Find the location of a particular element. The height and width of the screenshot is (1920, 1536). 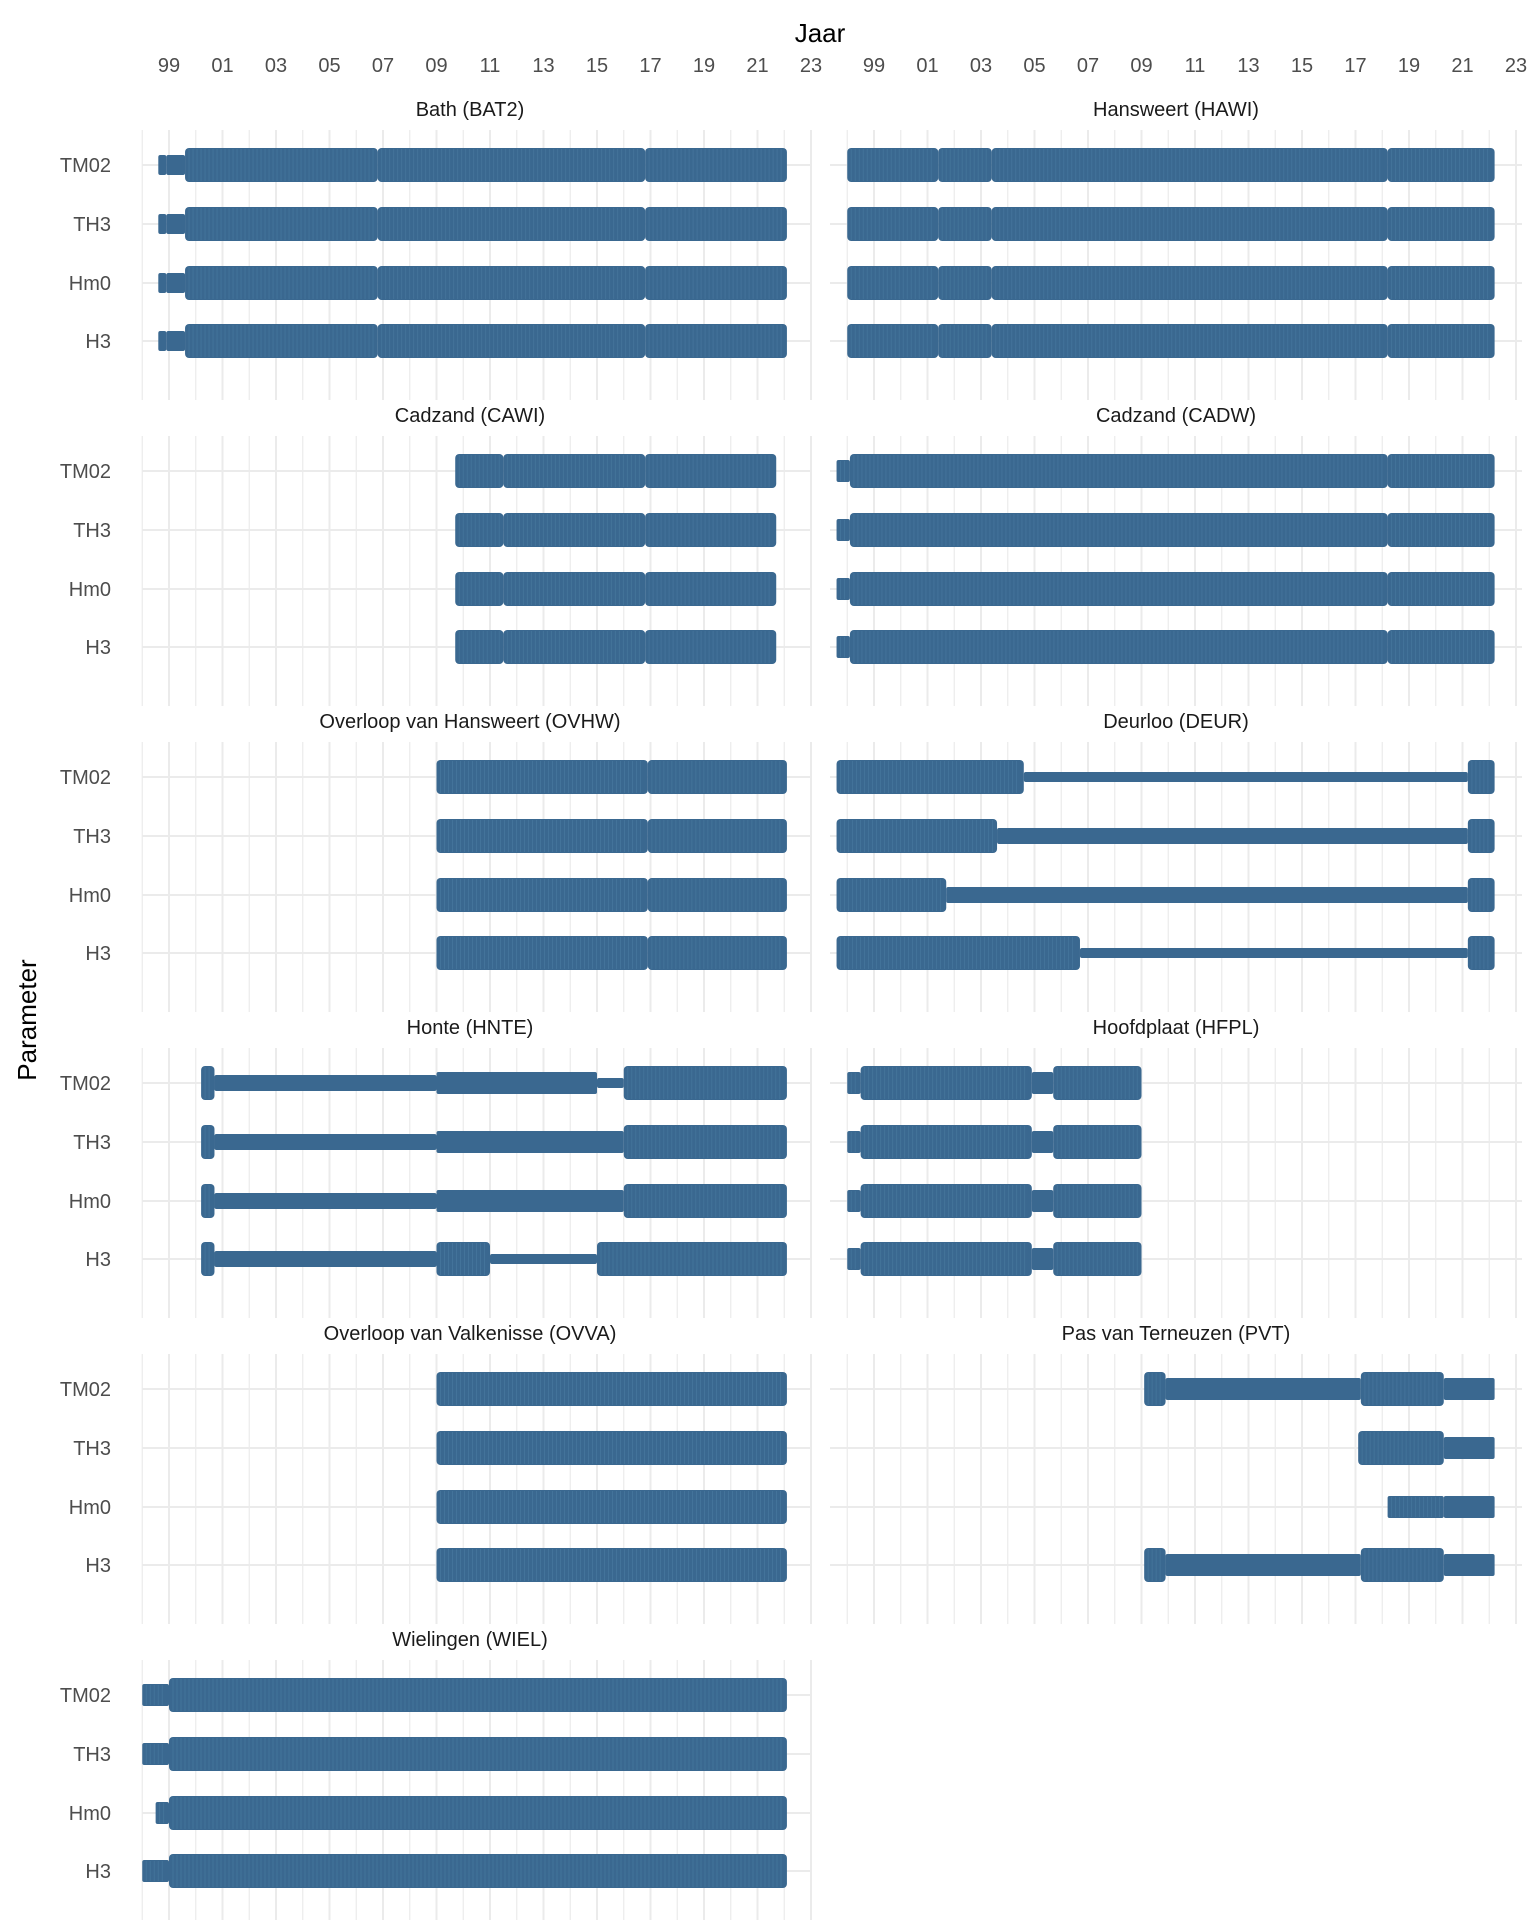

panel-title: Deurloo (DEUR) is located at coordinates (1176, 722).